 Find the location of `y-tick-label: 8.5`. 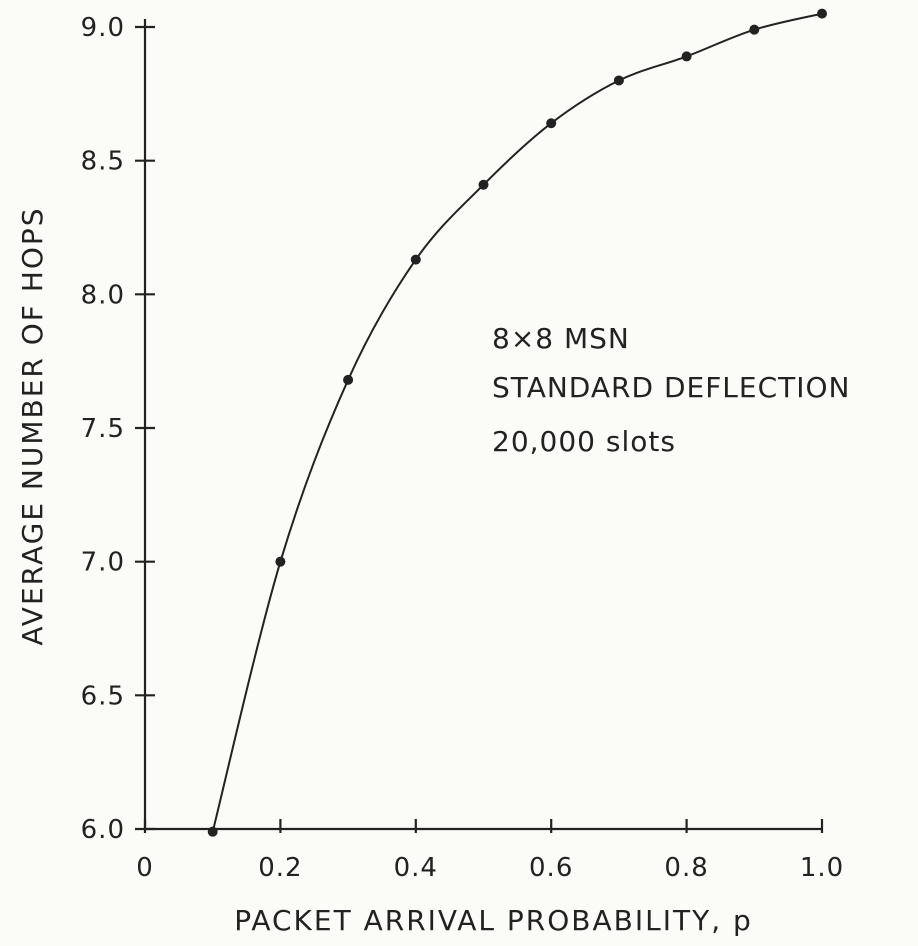

y-tick-label: 8.5 is located at coordinates (103, 162).